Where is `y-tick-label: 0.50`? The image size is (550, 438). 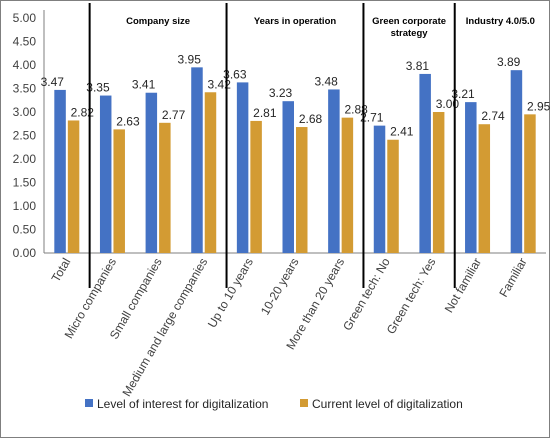 y-tick-label: 0.50 is located at coordinates (25, 230).